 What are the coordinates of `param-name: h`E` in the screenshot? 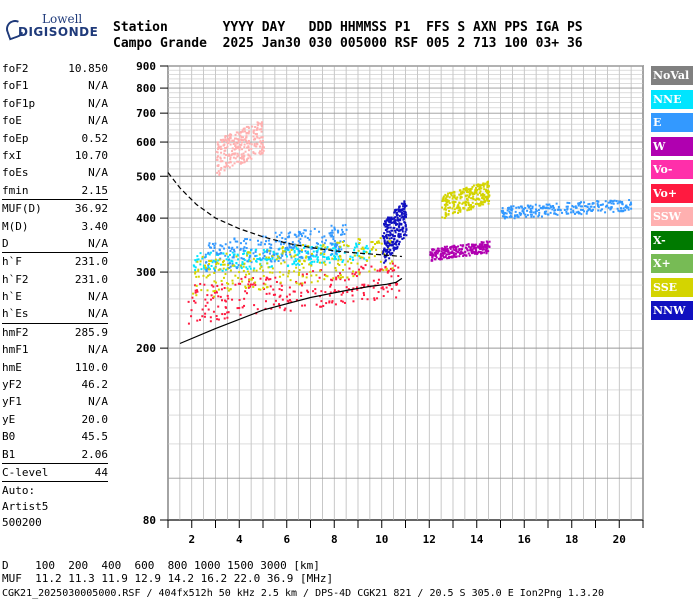 It's located at (12, 297).